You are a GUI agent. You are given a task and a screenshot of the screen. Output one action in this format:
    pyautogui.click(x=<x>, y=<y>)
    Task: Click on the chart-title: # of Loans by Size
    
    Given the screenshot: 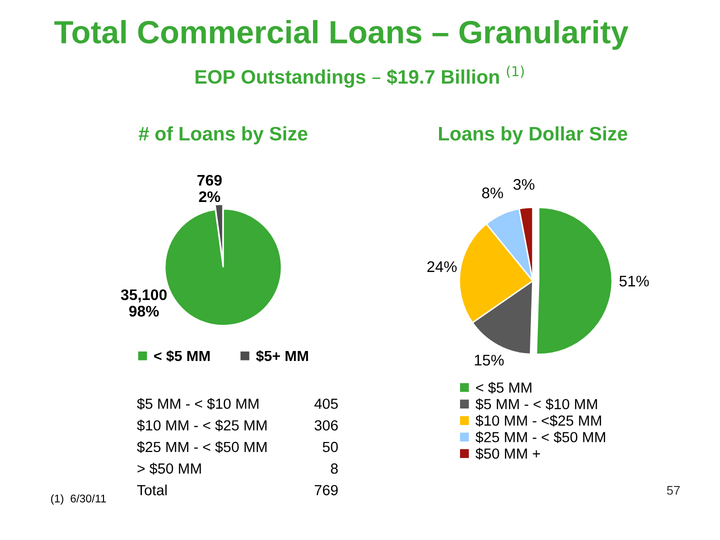 What is the action you would take?
    pyautogui.click(x=223, y=135)
    